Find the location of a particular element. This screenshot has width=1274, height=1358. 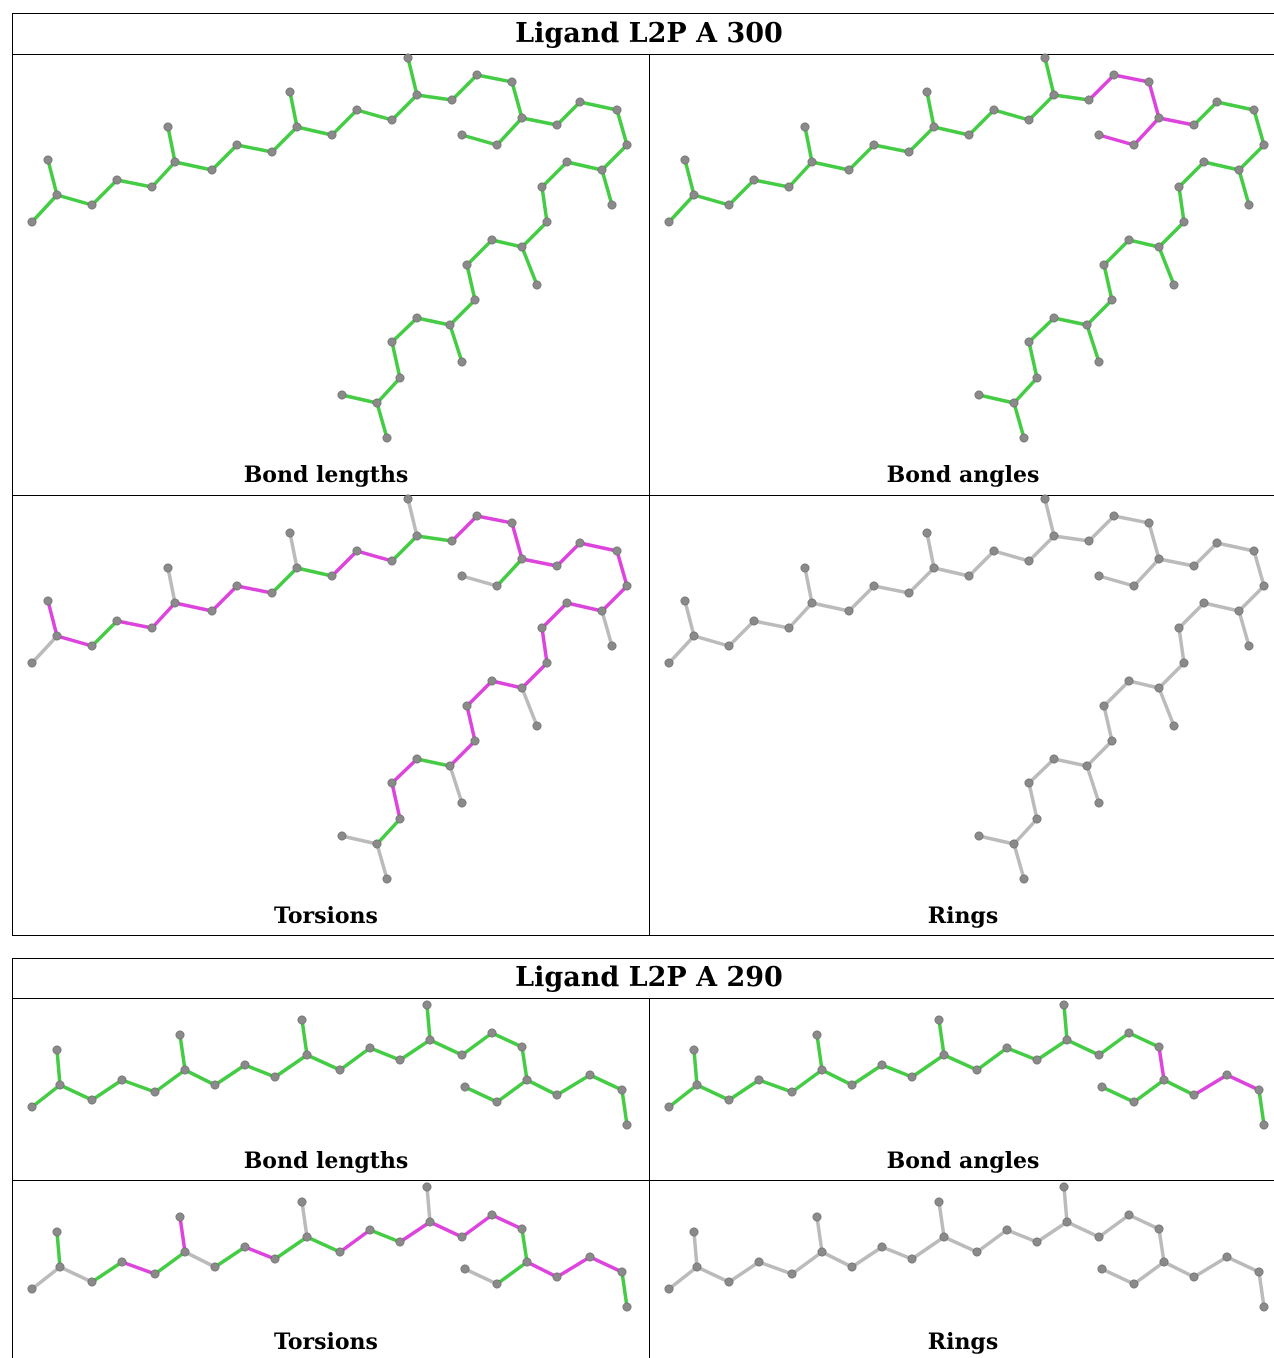

cell-caption: Bond angles is located at coordinates (963, 475).